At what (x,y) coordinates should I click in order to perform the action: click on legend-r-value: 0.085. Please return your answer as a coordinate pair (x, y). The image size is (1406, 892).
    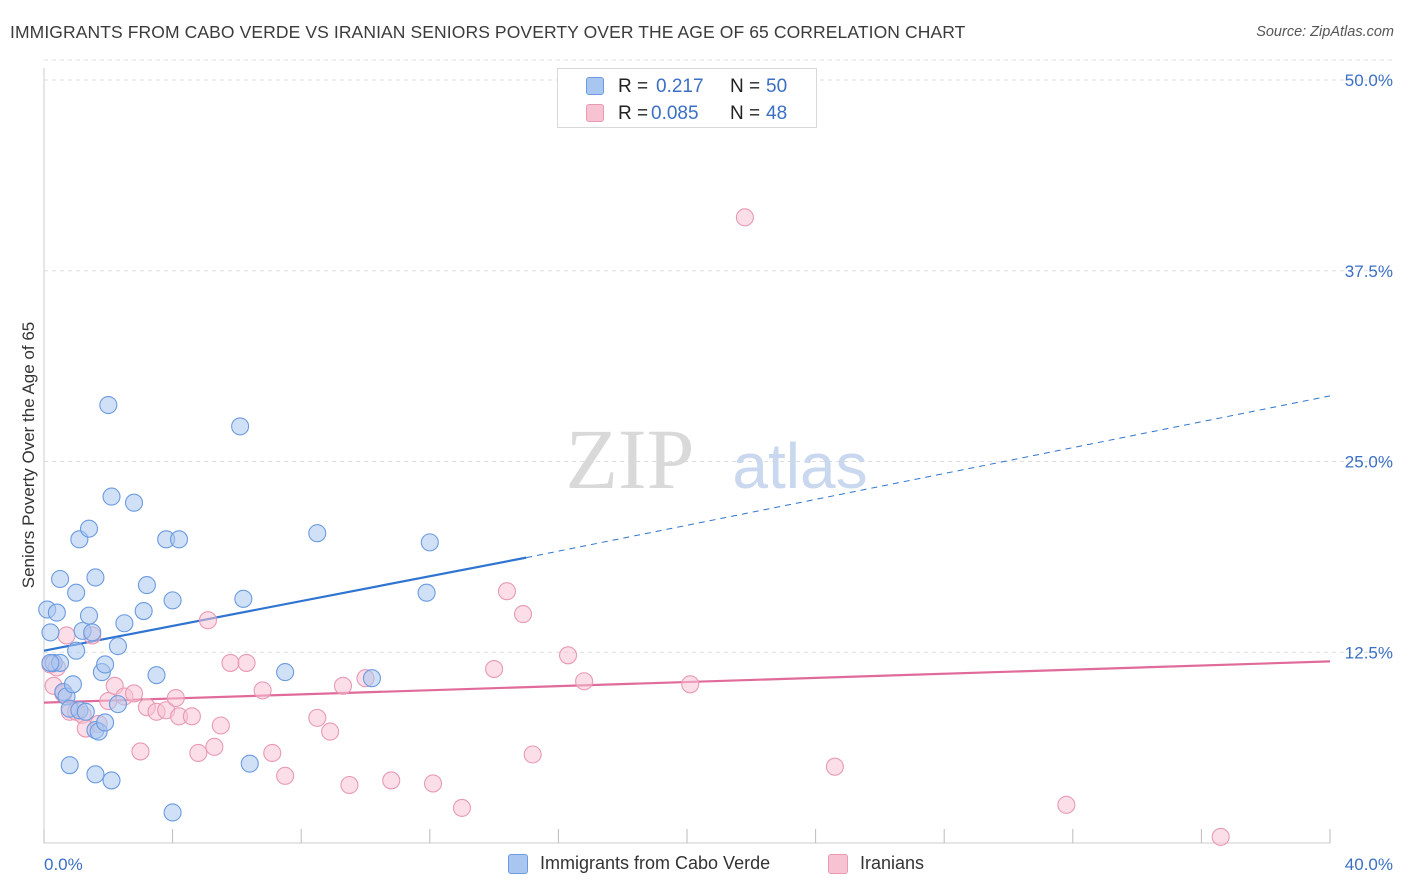
    Looking at the image, I should click on (675, 113).